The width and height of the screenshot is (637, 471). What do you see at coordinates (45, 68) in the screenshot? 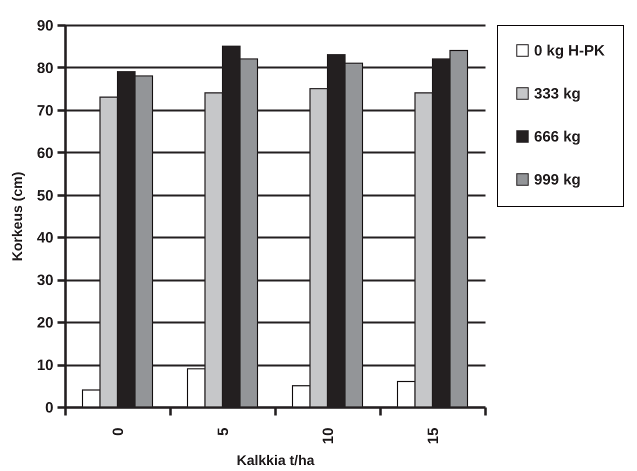
I see `y-tick-label: 80` at bounding box center [45, 68].